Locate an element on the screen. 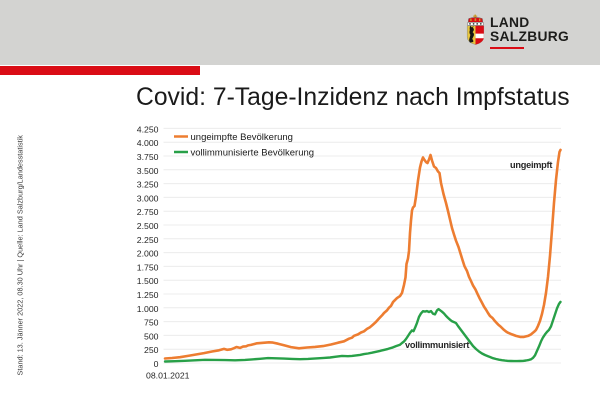  svg-text: 4.250 is located at coordinates (148, 129).